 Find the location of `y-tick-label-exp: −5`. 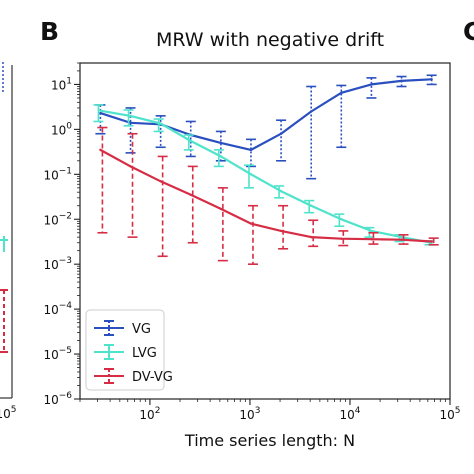

y-tick-label-exp: −5 is located at coordinates (65, 351).